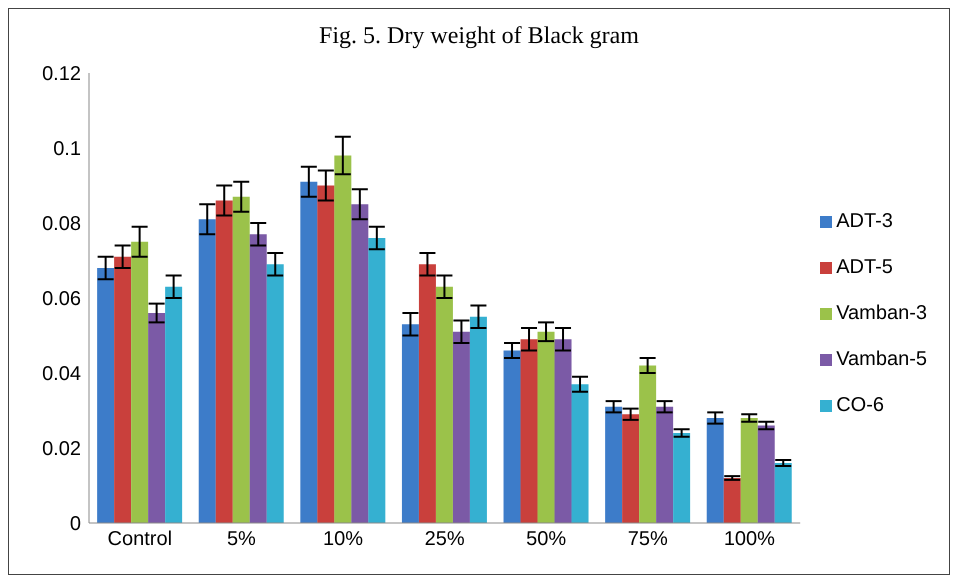 The height and width of the screenshot is (581, 960). I want to click on x-tick-label: 100%, so click(750, 539).